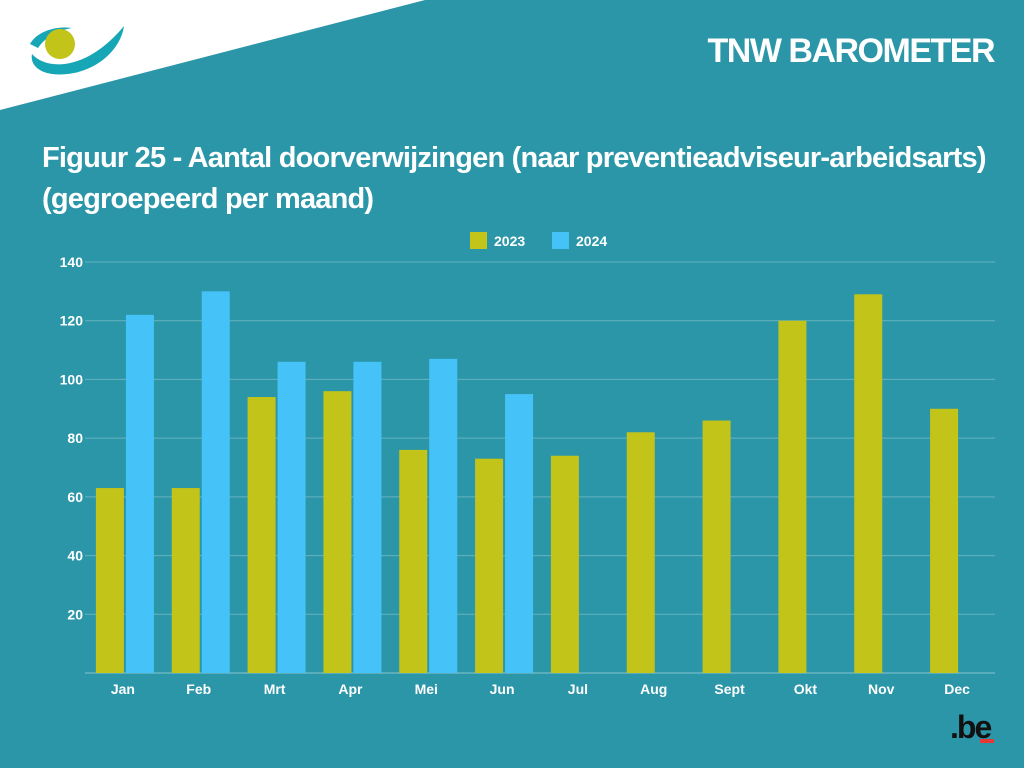  What do you see at coordinates (502, 689) in the screenshot?
I see `x-tick-label: Jun` at bounding box center [502, 689].